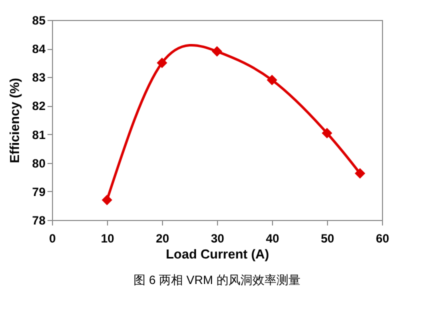 The width and height of the screenshot is (448, 331). I want to click on x-tick-label: 60, so click(383, 239).